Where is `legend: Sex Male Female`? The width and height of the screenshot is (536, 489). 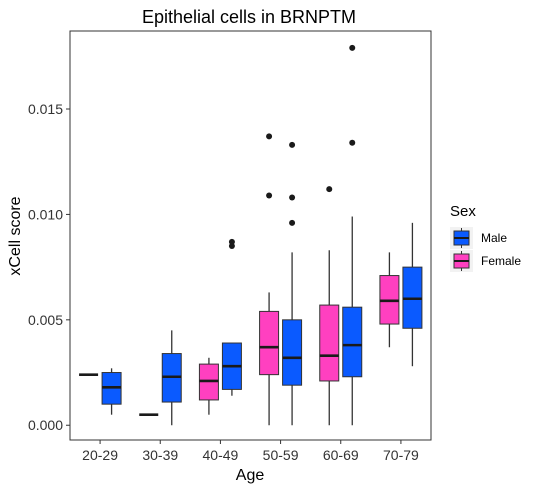 legend: Sex Male Female is located at coordinates (485, 237).